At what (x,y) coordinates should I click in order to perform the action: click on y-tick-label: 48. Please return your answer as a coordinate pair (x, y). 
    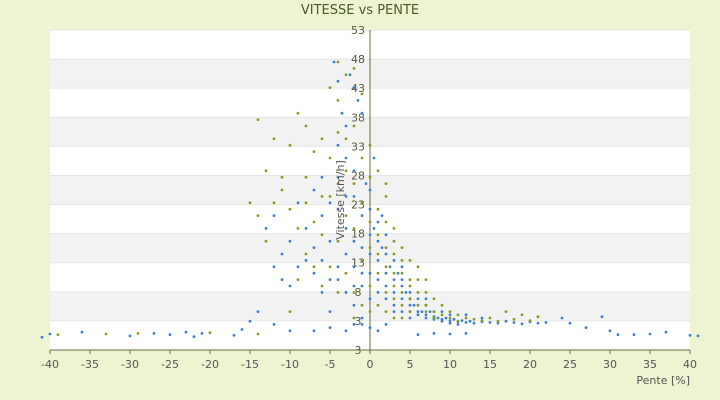
    Looking at the image, I should click on (358, 59).